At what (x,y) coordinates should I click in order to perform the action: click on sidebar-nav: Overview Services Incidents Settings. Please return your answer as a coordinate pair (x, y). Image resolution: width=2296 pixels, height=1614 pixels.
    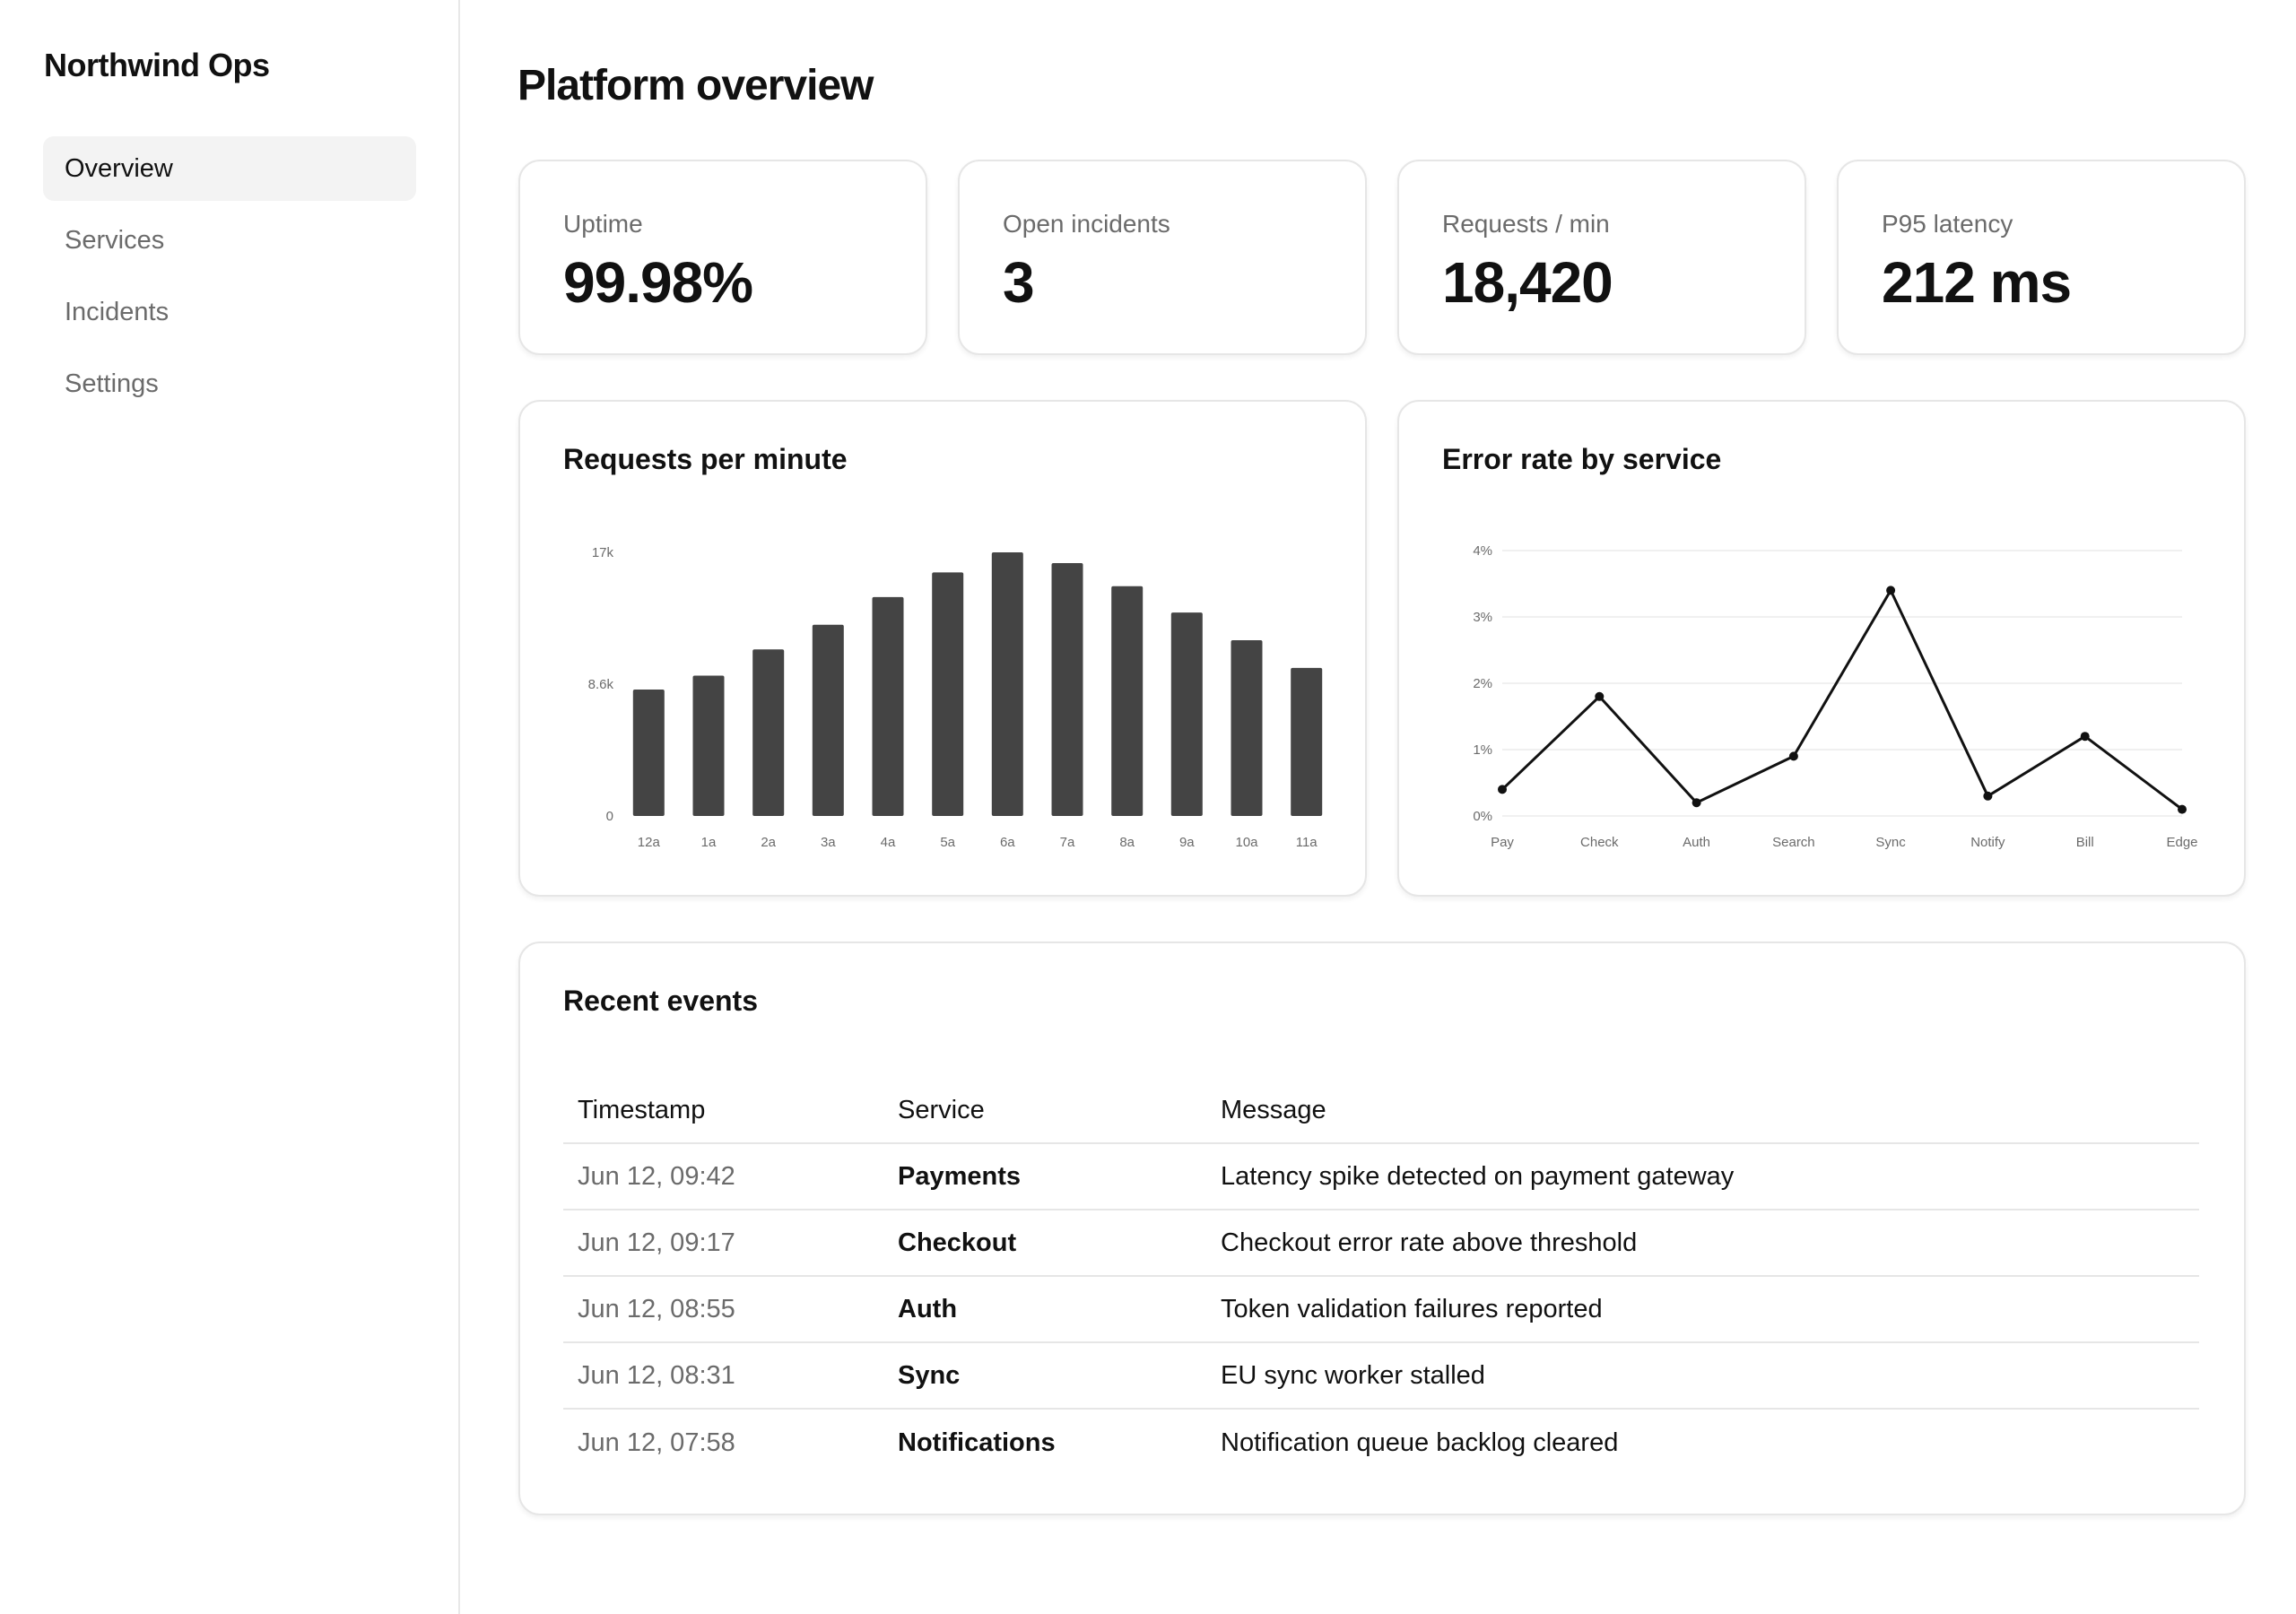
    Looking at the image, I should click on (229, 279).